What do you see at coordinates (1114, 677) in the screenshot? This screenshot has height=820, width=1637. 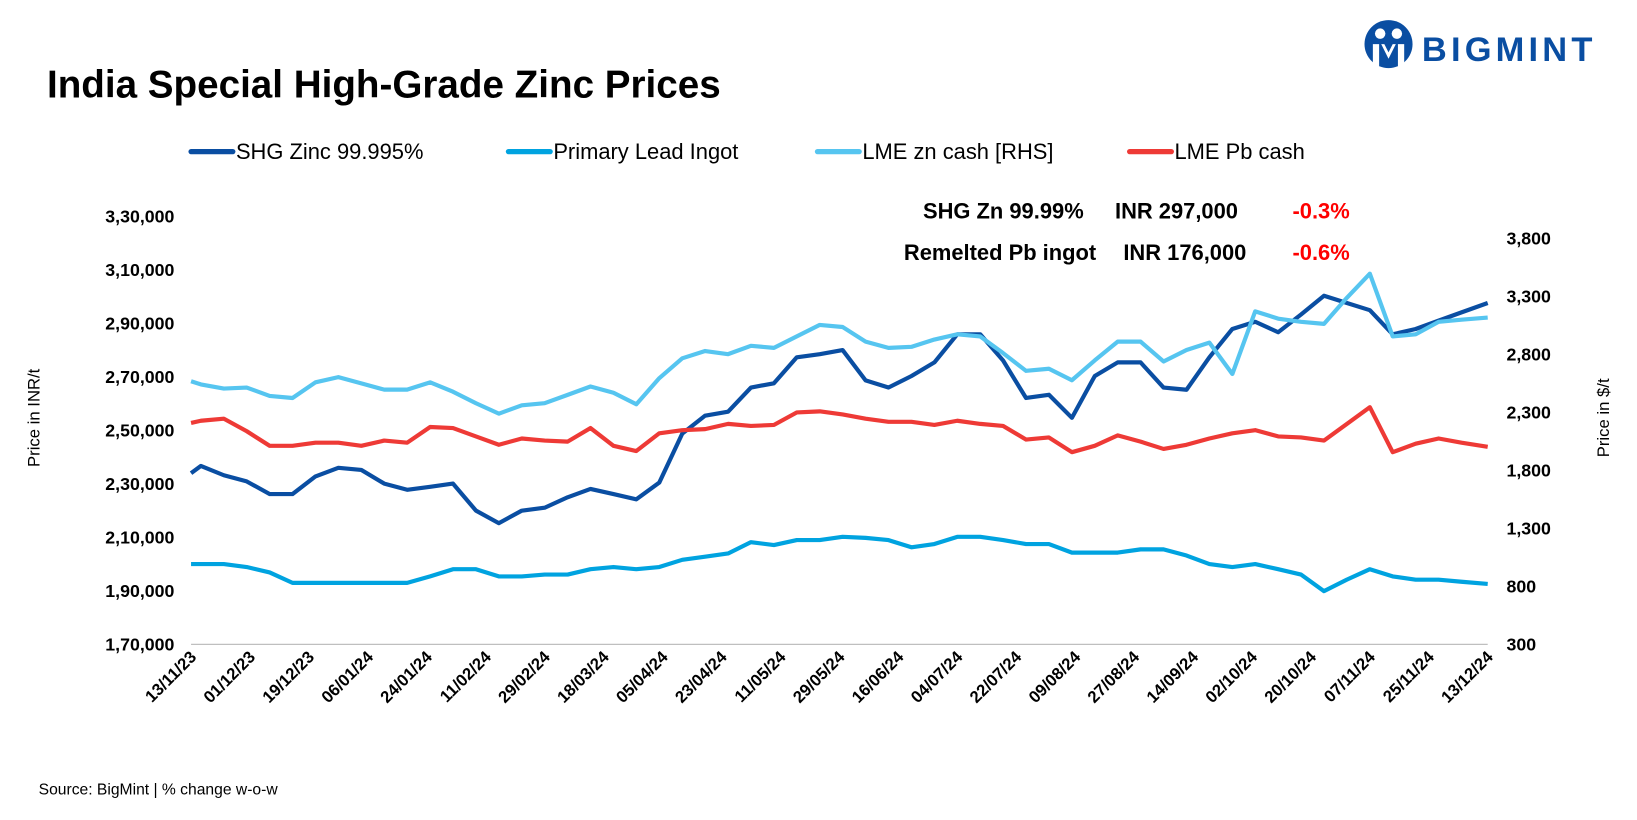 I see `x-tick-label: 27/08/24` at bounding box center [1114, 677].